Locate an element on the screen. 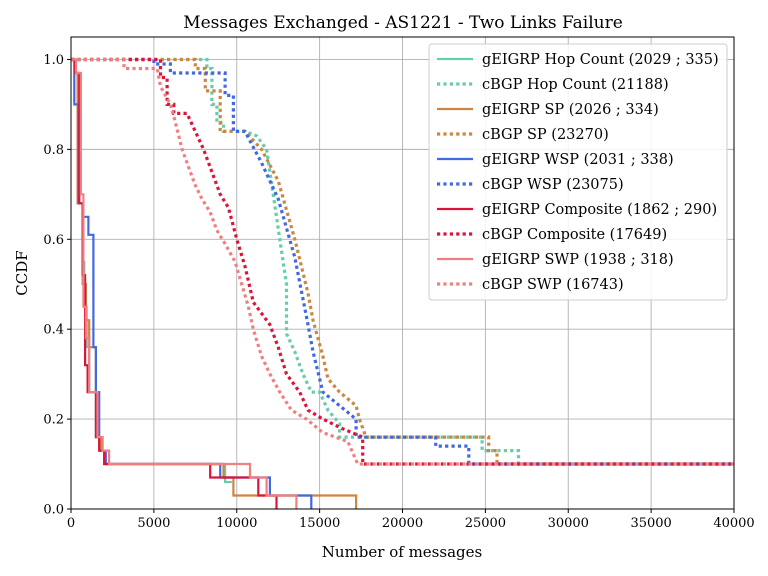  legend-label: gEIGRP SP (2026 ; 334) is located at coordinates (570, 110).